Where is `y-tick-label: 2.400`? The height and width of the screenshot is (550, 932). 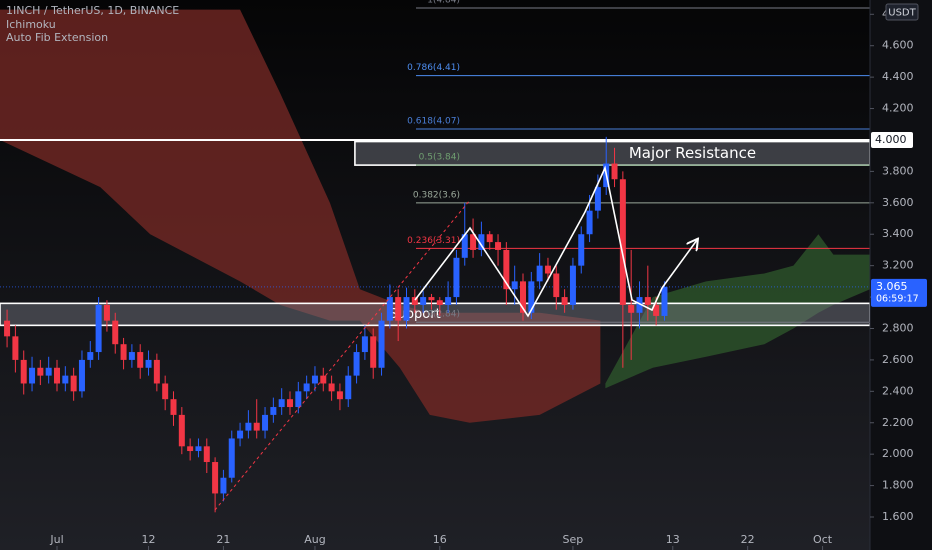 y-tick-label: 2.400 is located at coordinates (898, 390).